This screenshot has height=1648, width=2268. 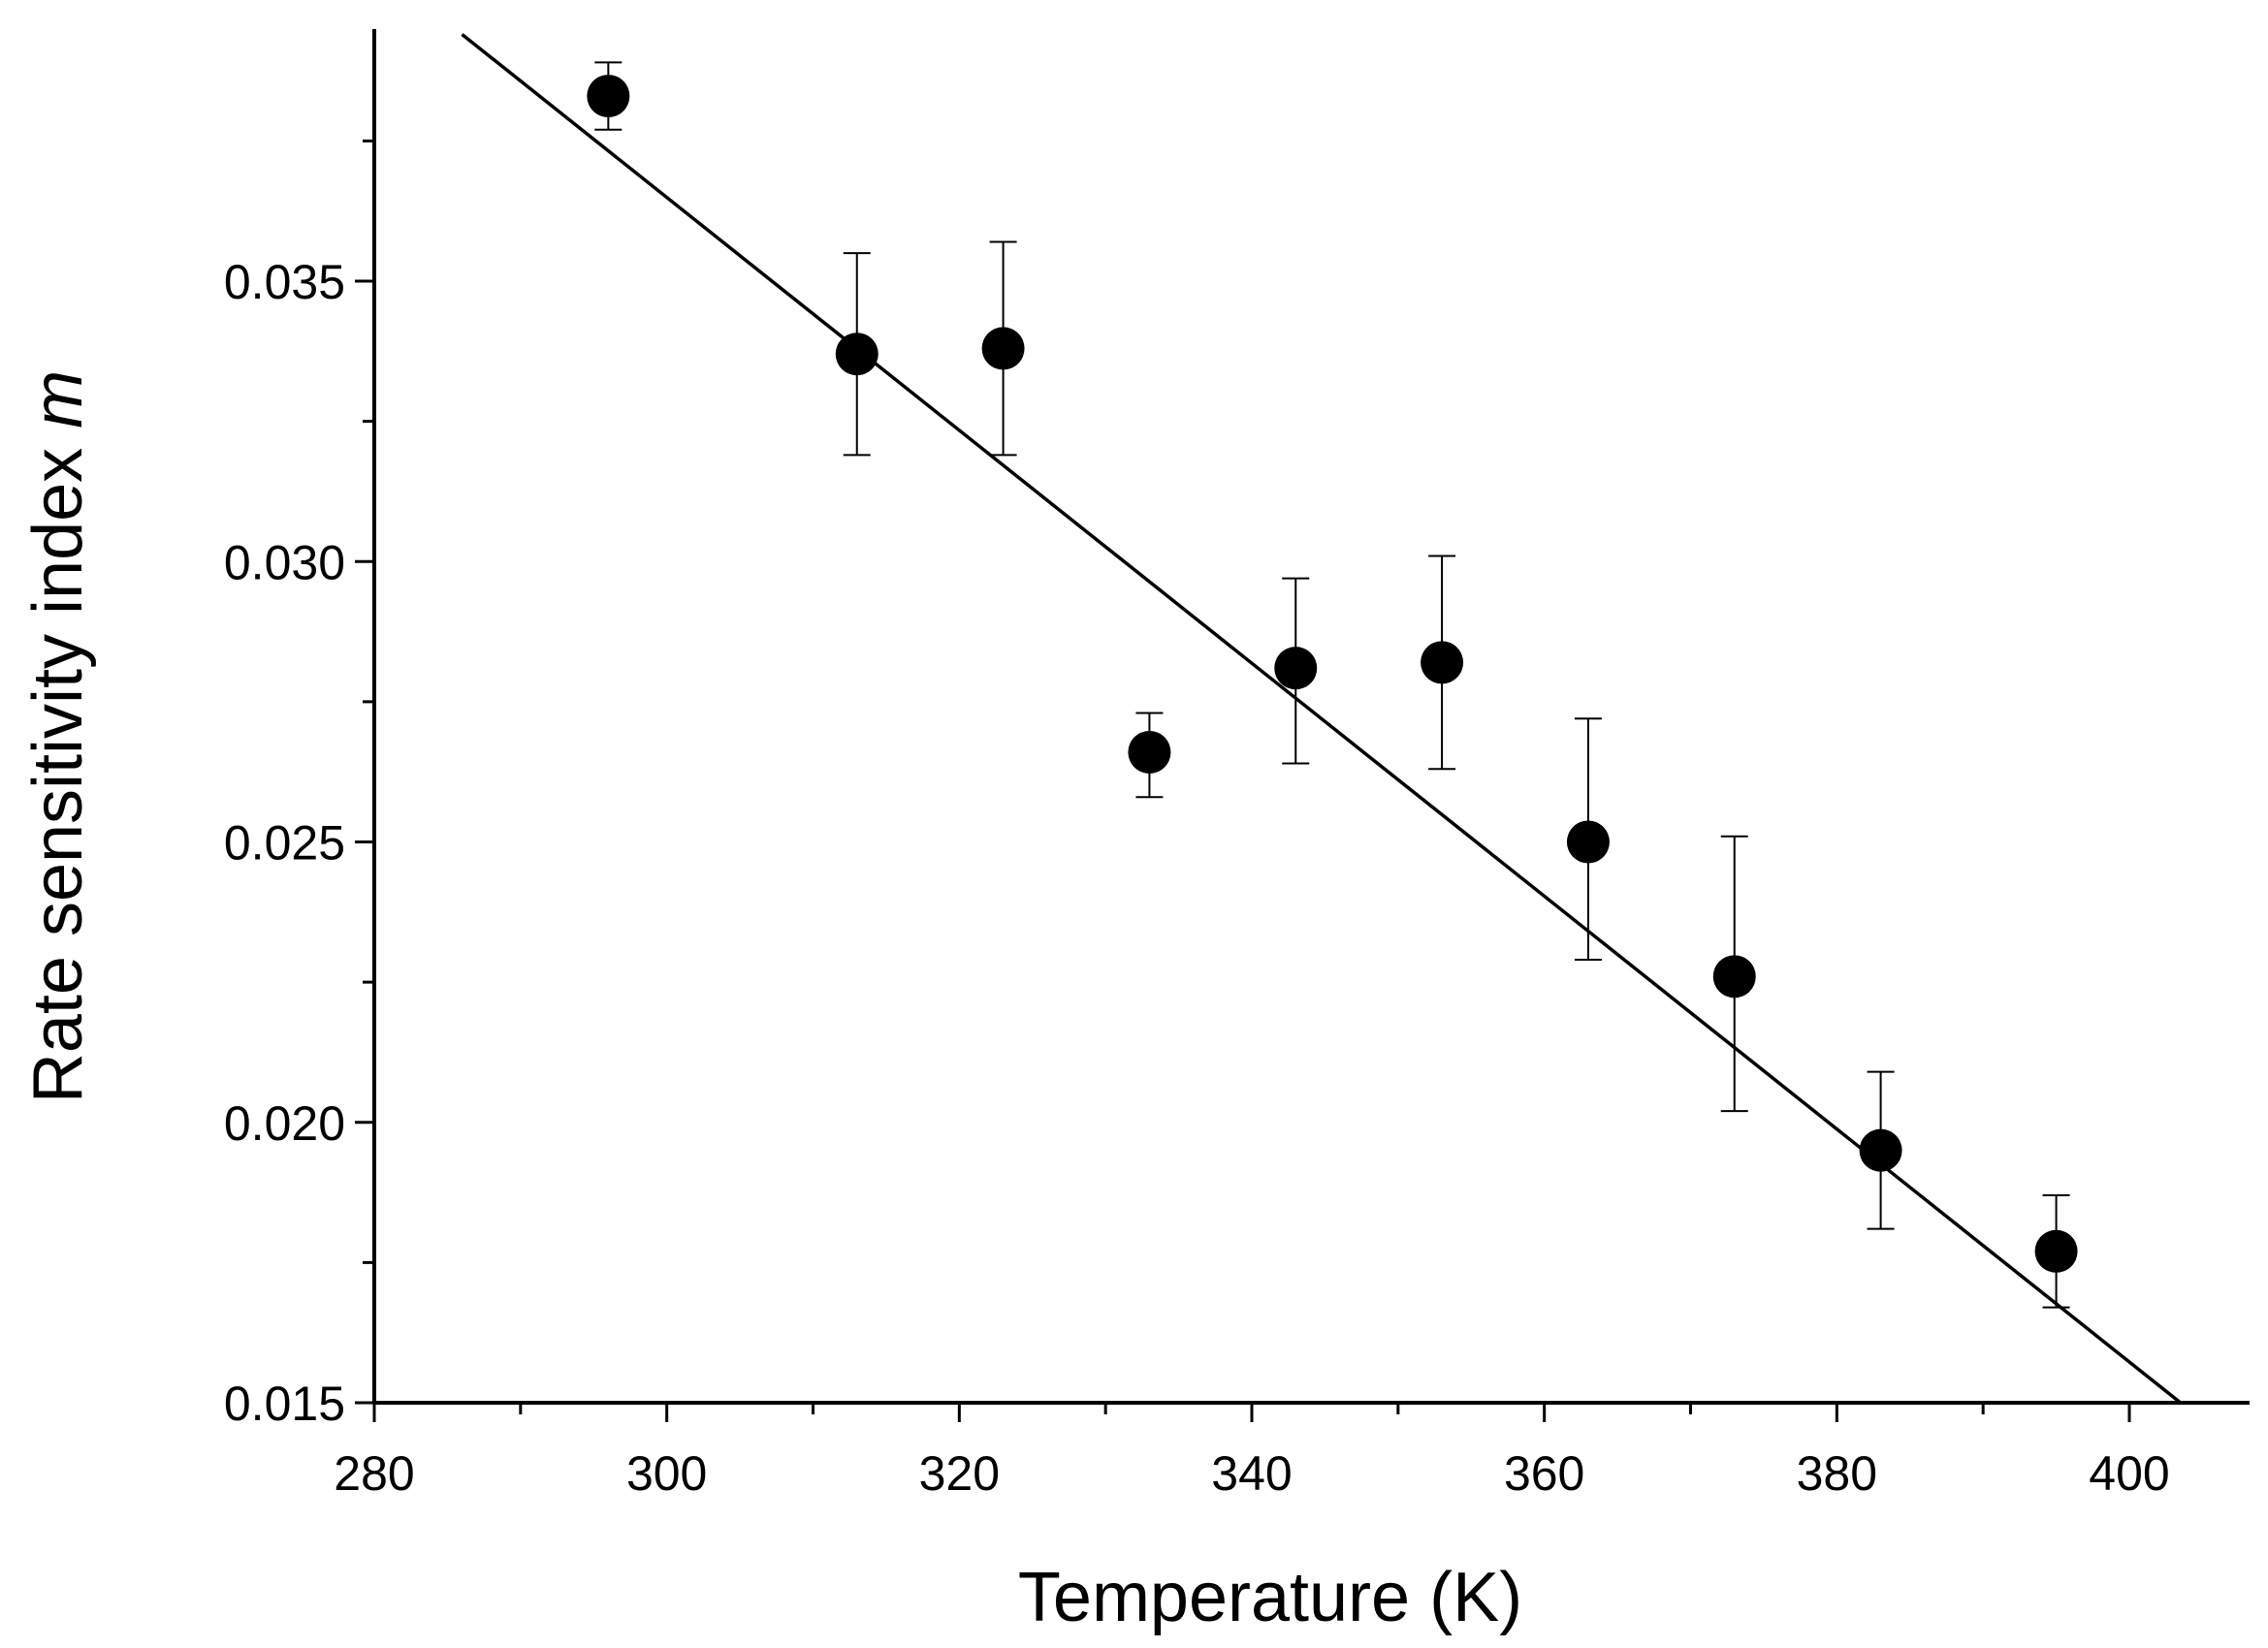 I want to click on y-tick-label: 0.020, so click(x=284, y=1124).